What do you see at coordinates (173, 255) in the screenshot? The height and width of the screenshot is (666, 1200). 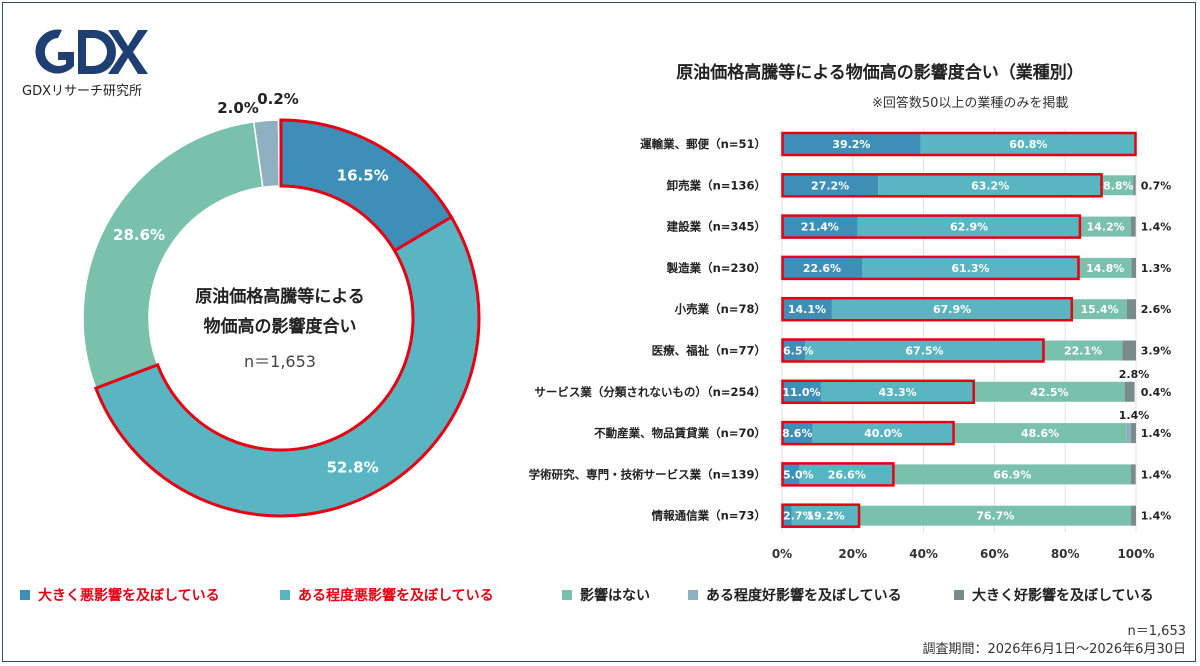 I see `donut-slice` at bounding box center [173, 255].